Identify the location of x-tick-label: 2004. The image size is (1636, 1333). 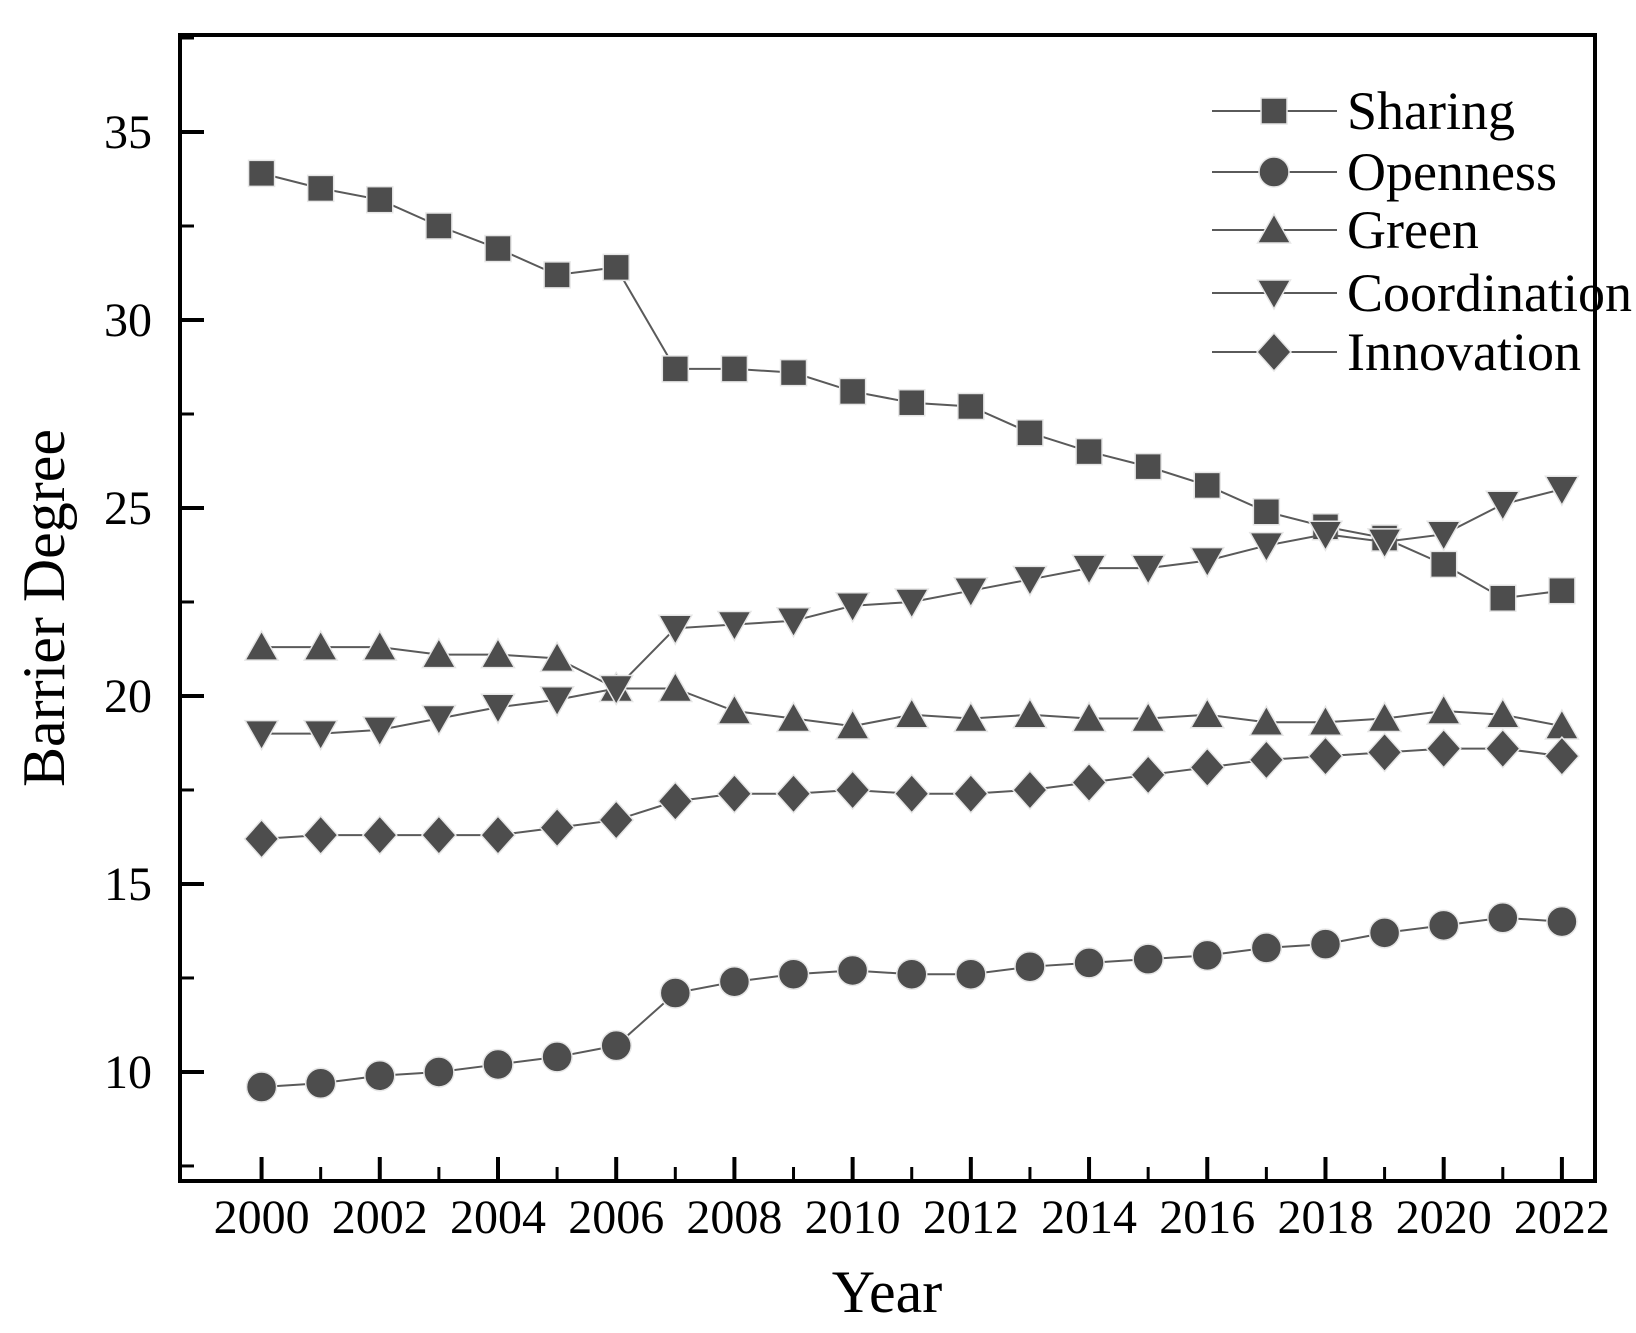
(498, 1217).